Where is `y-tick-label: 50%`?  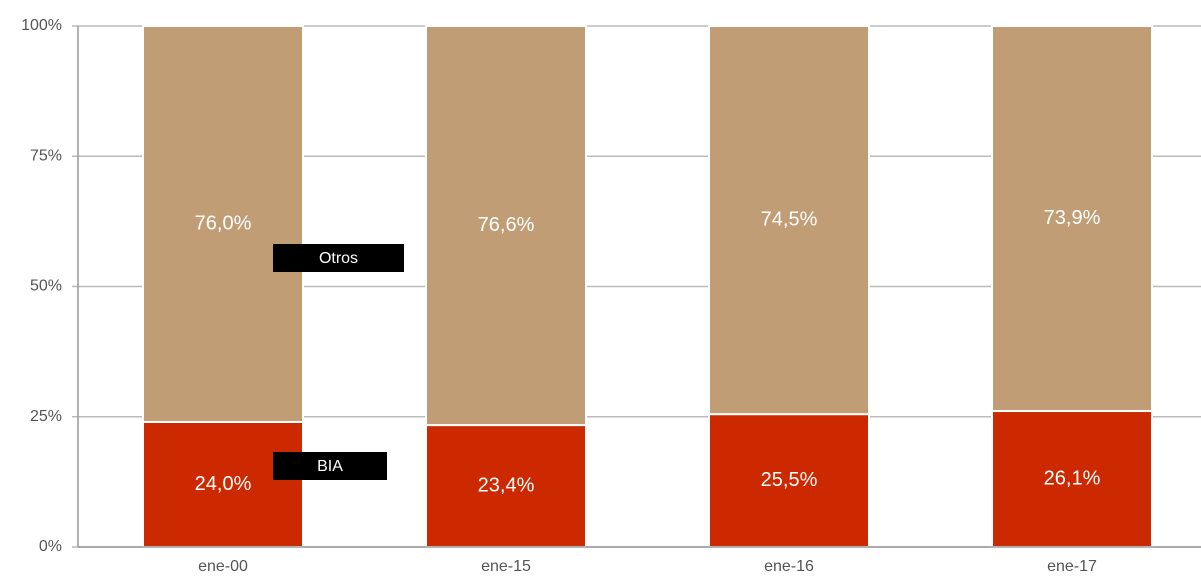
y-tick-label: 50% is located at coordinates (46, 286).